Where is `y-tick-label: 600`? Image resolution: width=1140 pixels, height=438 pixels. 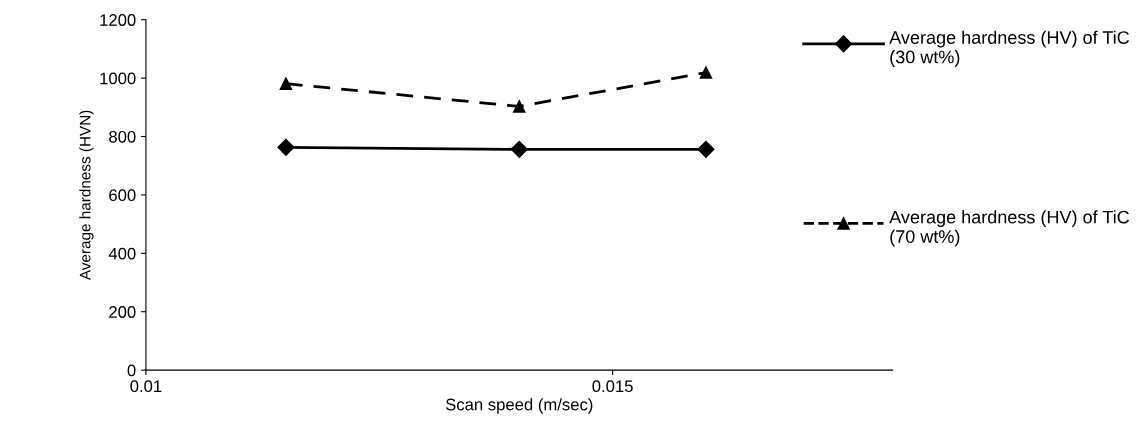
y-tick-label: 600 is located at coordinates (122, 195).